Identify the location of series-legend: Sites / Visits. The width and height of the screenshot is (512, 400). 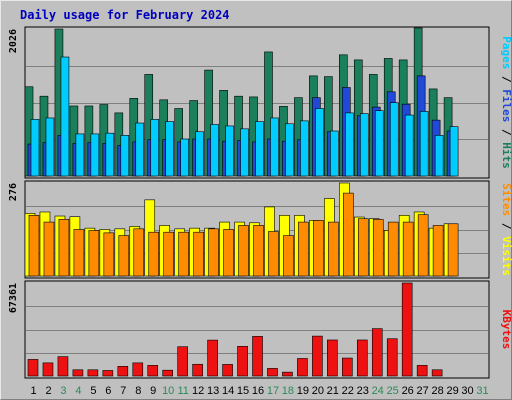
(506, 229).